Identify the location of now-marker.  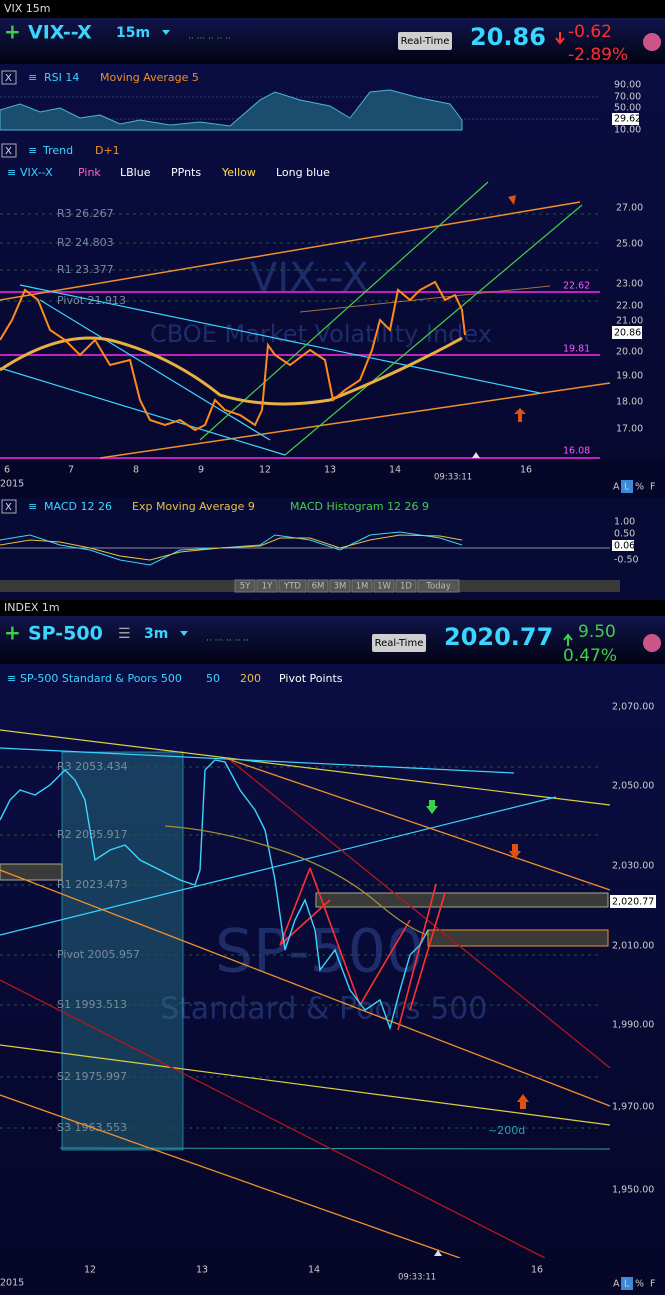
(438, 1253).